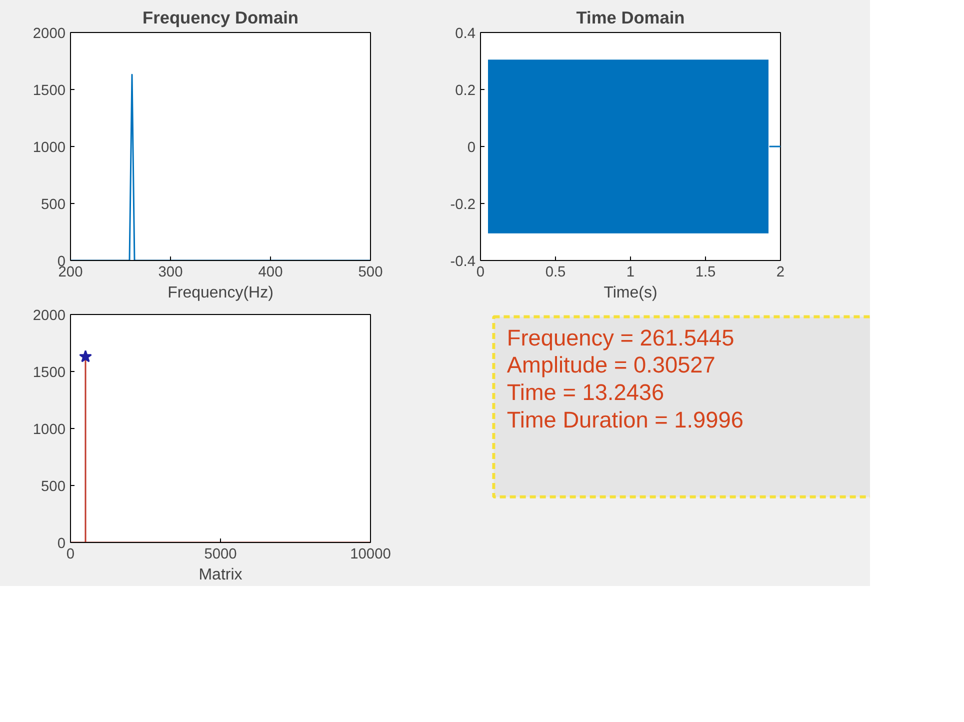 Image resolution: width=964 pixels, height=722 pixels. What do you see at coordinates (463, 205) in the screenshot?
I see `y-tick-label: -0.2` at bounding box center [463, 205].